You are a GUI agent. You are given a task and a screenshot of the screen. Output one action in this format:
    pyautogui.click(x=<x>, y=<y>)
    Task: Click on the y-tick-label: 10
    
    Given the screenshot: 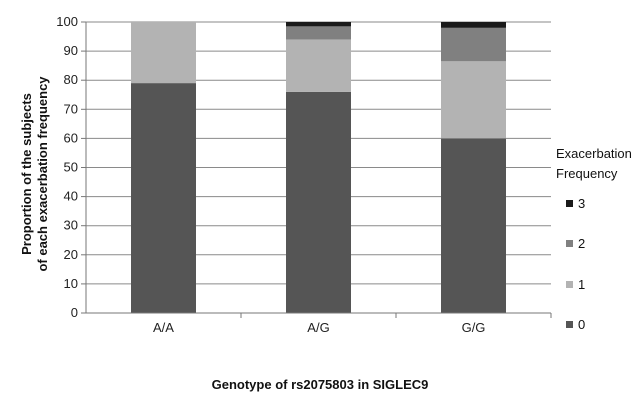 What is the action you would take?
    pyautogui.click(x=71, y=283)
    